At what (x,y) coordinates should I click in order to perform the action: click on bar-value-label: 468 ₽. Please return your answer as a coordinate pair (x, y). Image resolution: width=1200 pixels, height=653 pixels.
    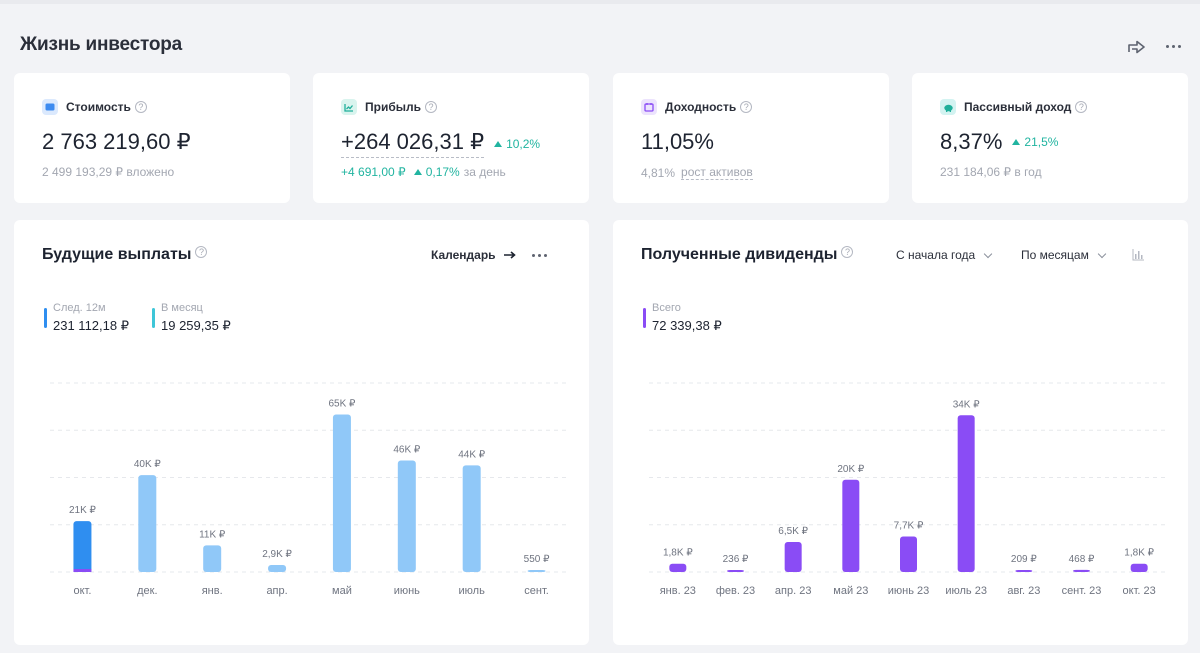
    Looking at the image, I should click on (1082, 559).